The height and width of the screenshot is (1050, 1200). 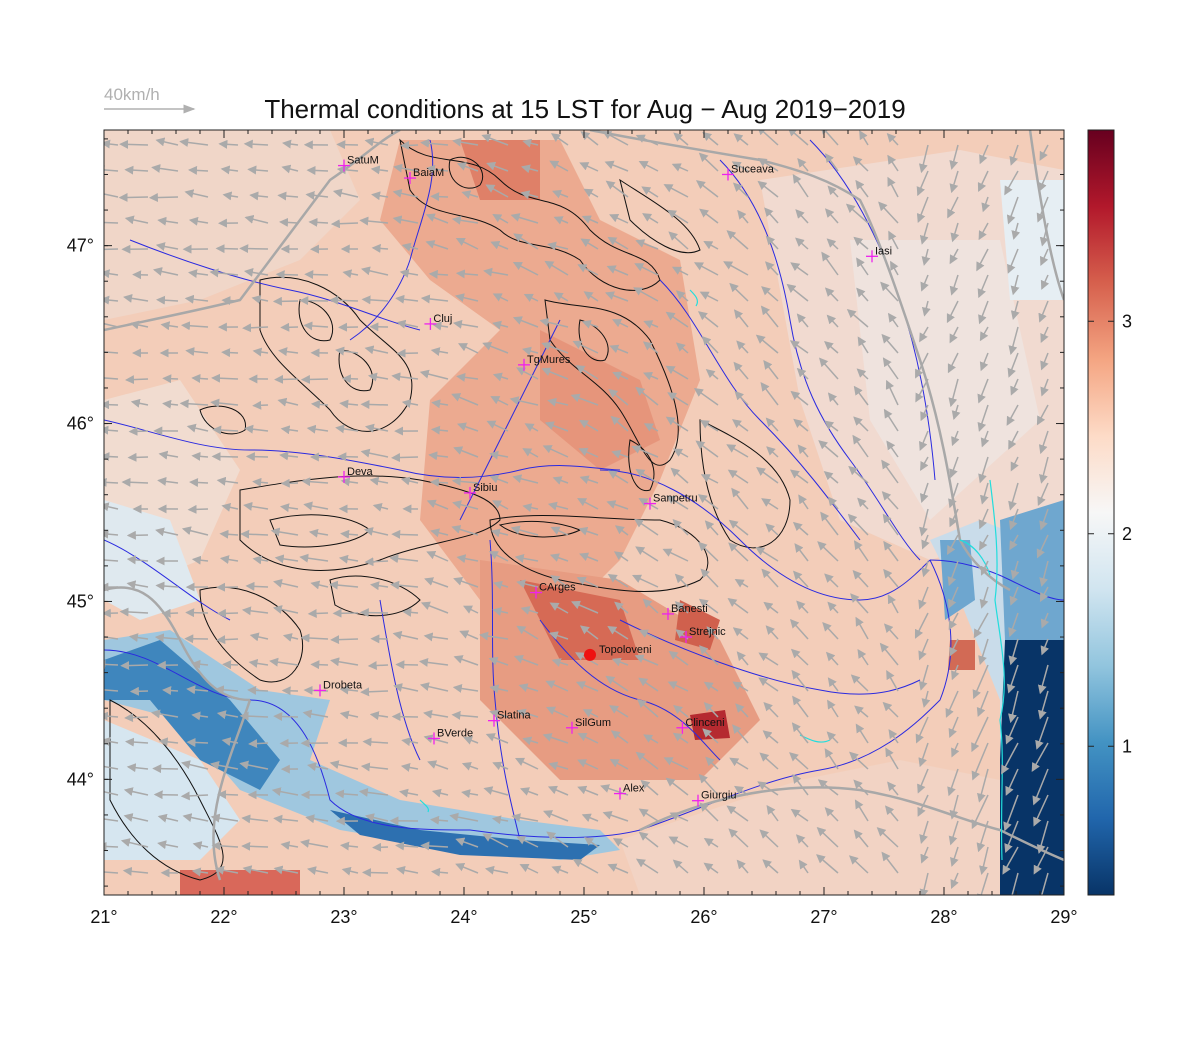 I want to click on city-label: Sanpetru, so click(x=675, y=499).